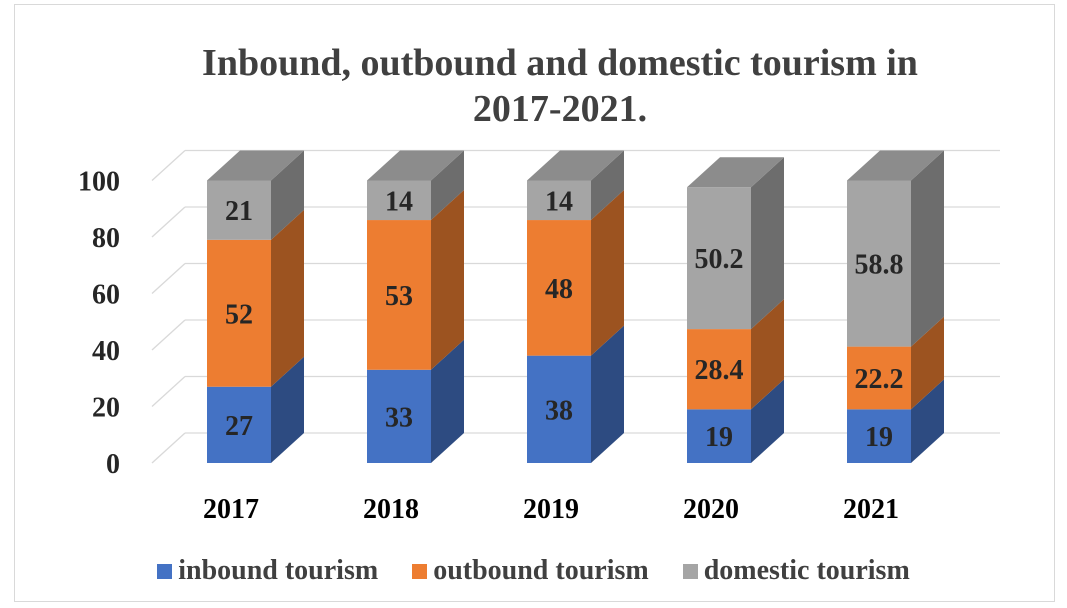  I want to click on legend-swatch-inbound, so click(165, 571).